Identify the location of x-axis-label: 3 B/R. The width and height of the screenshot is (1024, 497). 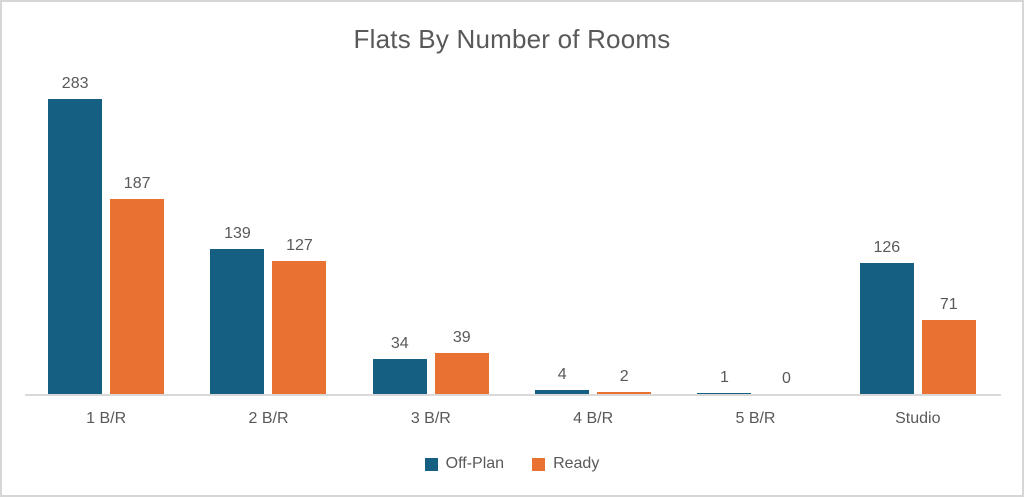
(430, 418).